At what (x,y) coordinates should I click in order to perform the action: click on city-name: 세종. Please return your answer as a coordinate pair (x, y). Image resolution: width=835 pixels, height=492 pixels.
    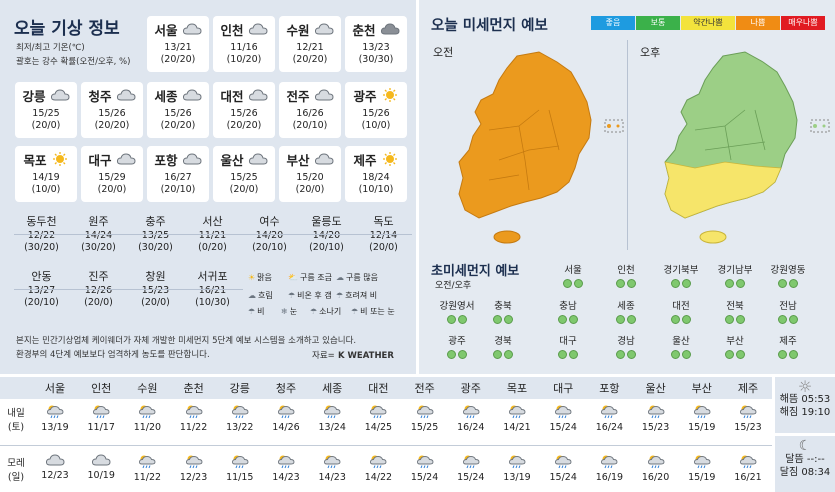
    Looking at the image, I should click on (166, 96).